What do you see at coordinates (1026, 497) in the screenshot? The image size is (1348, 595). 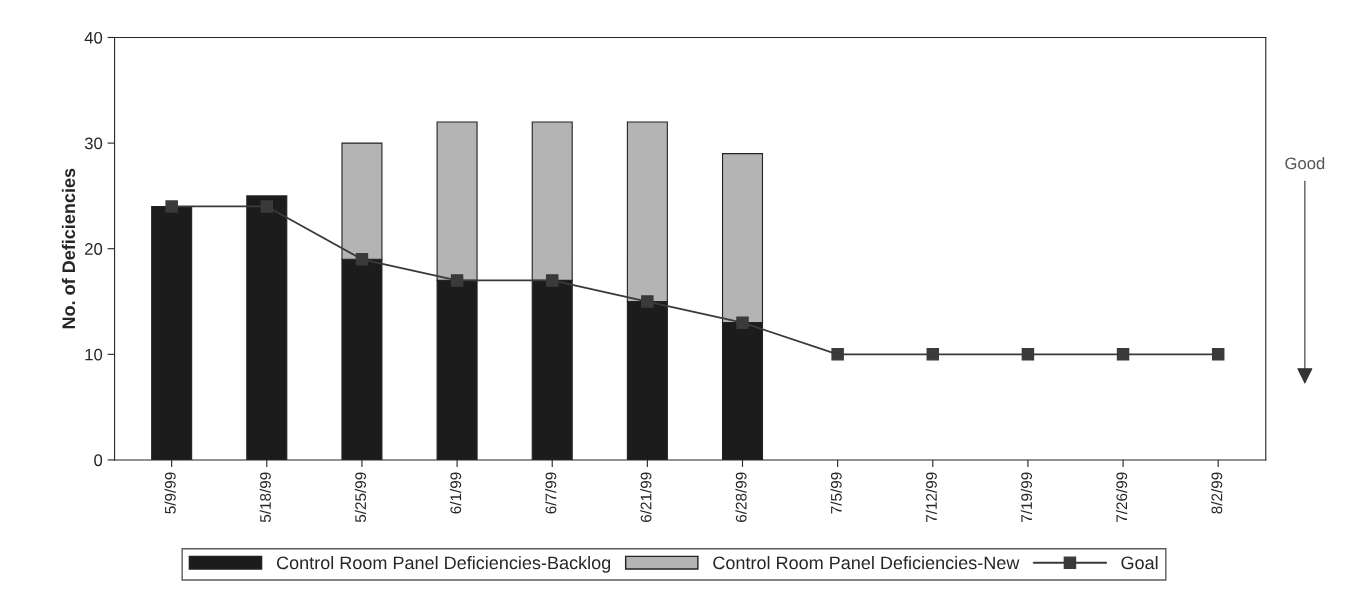 I see `x-tick-label: 7/19/99` at bounding box center [1026, 497].